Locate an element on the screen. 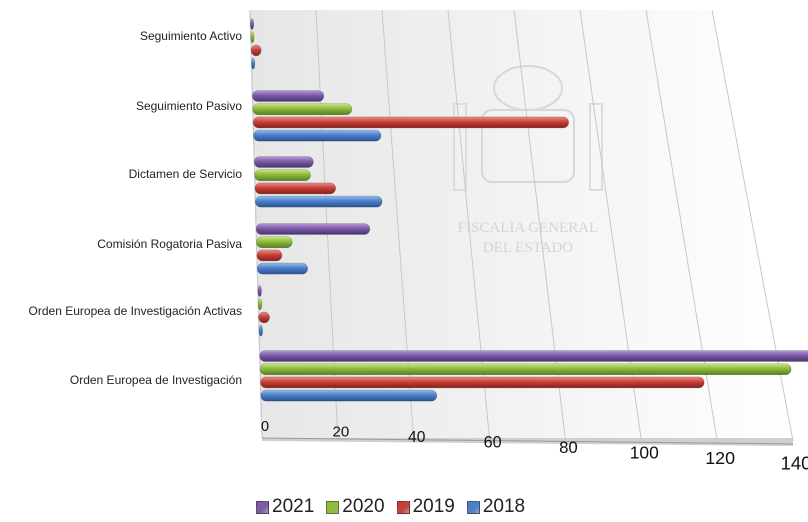 The image size is (808, 522). legend: 2021 2020 2019 2018 is located at coordinates (390, 507).